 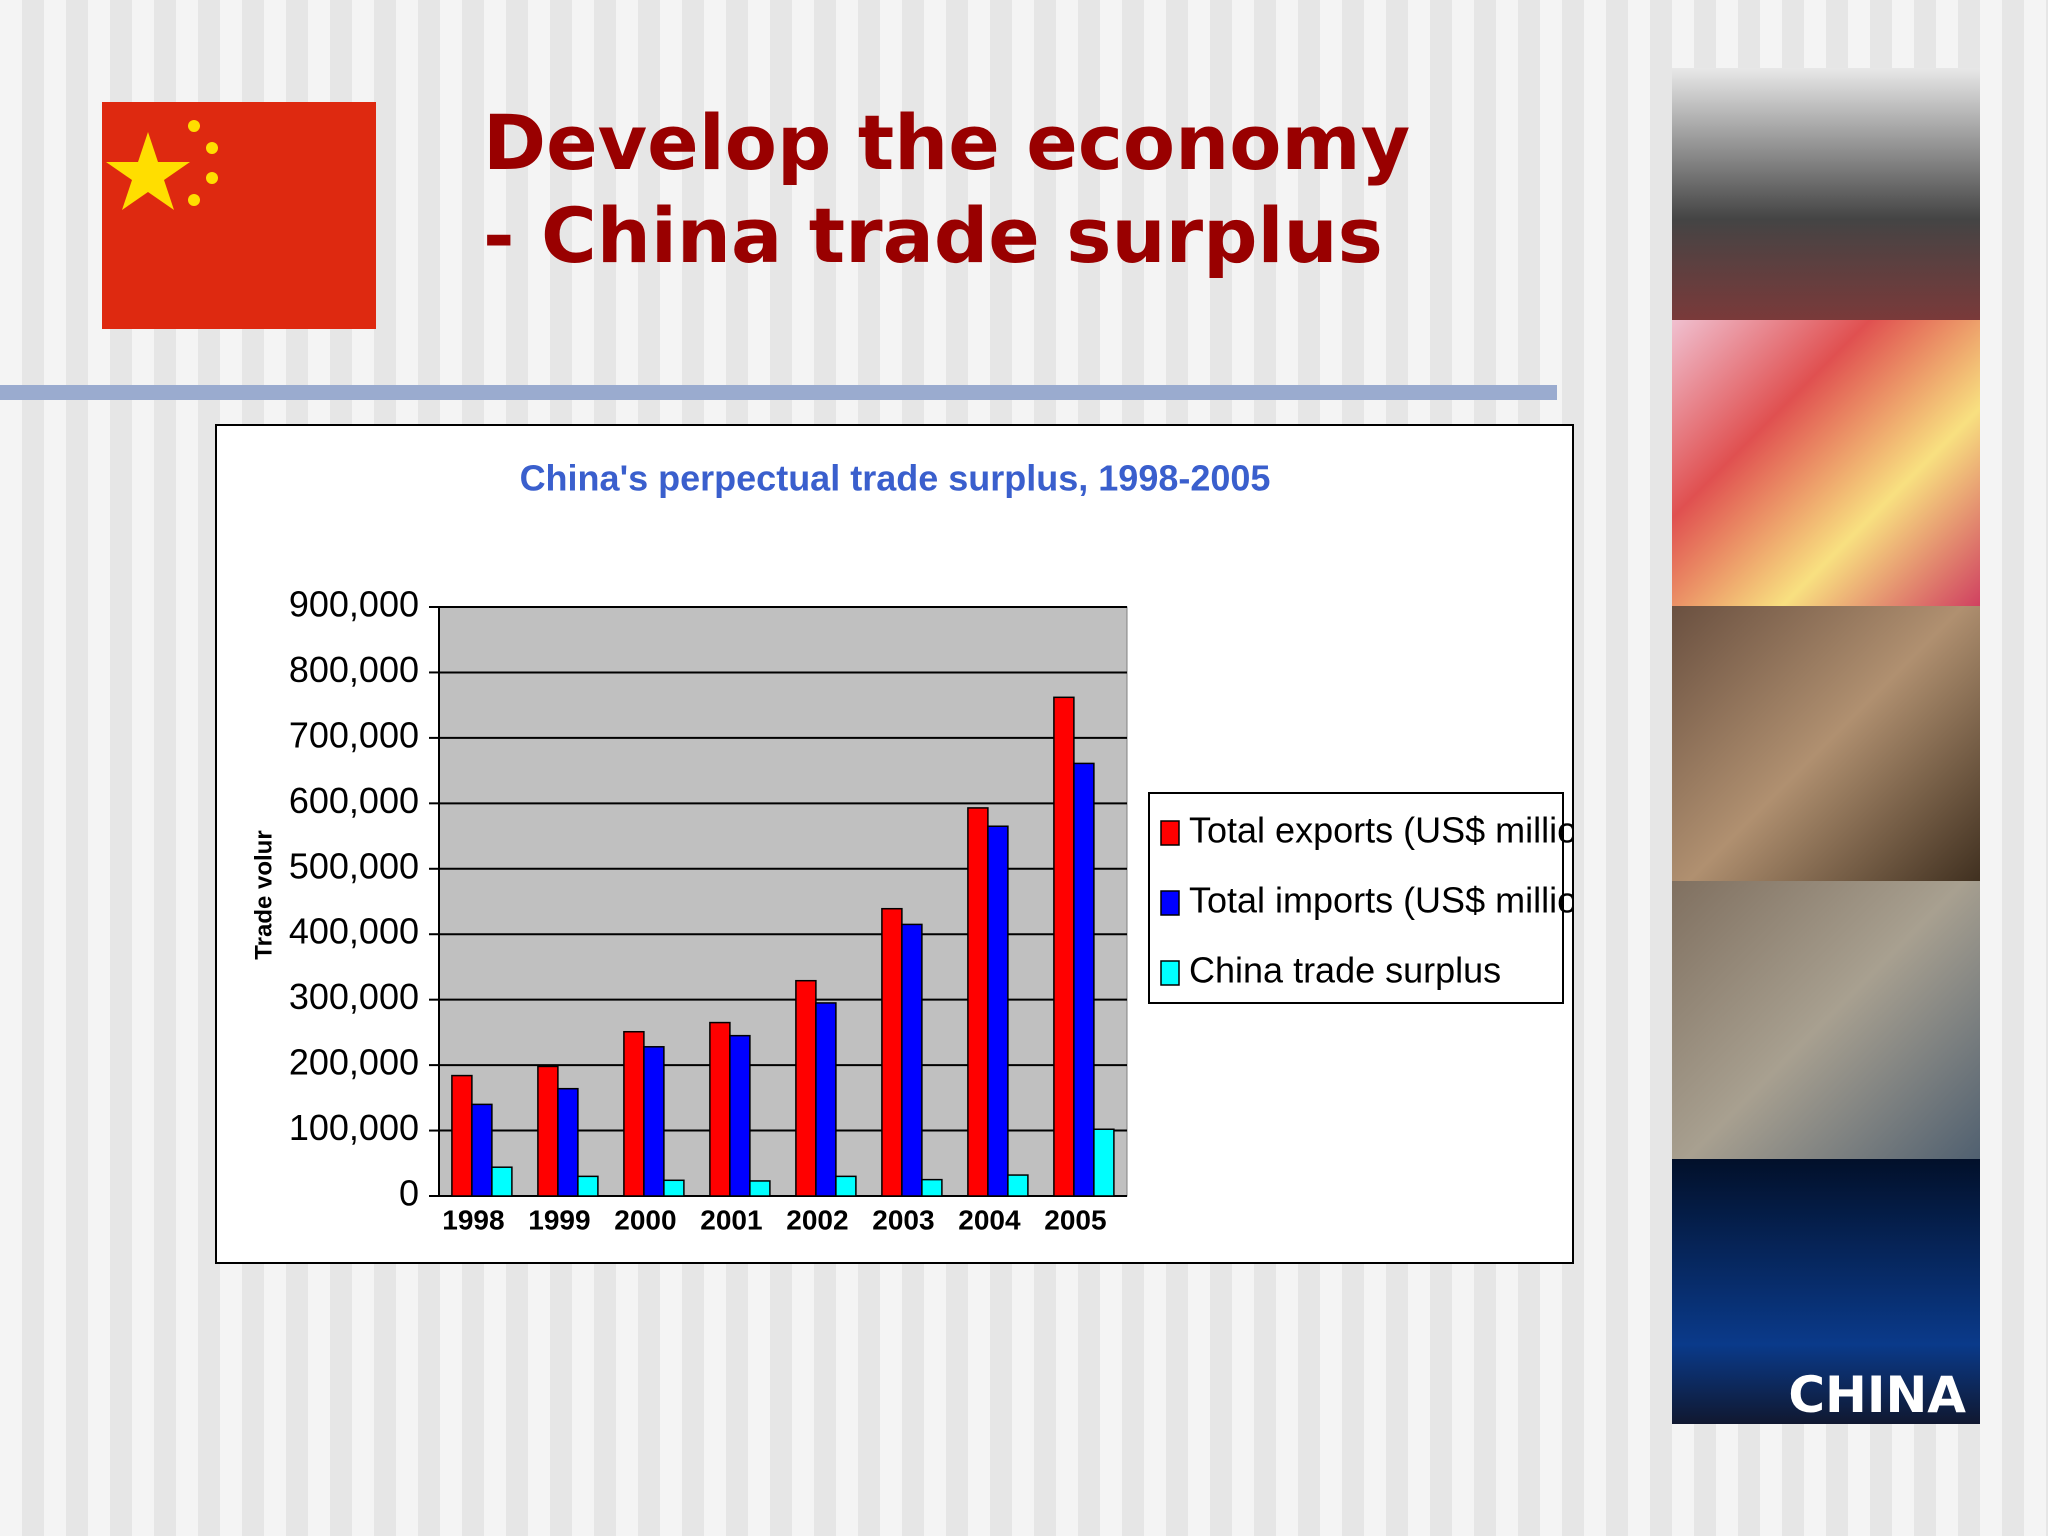 I want to click on y-tick-label: 300,000, so click(x=354, y=996).